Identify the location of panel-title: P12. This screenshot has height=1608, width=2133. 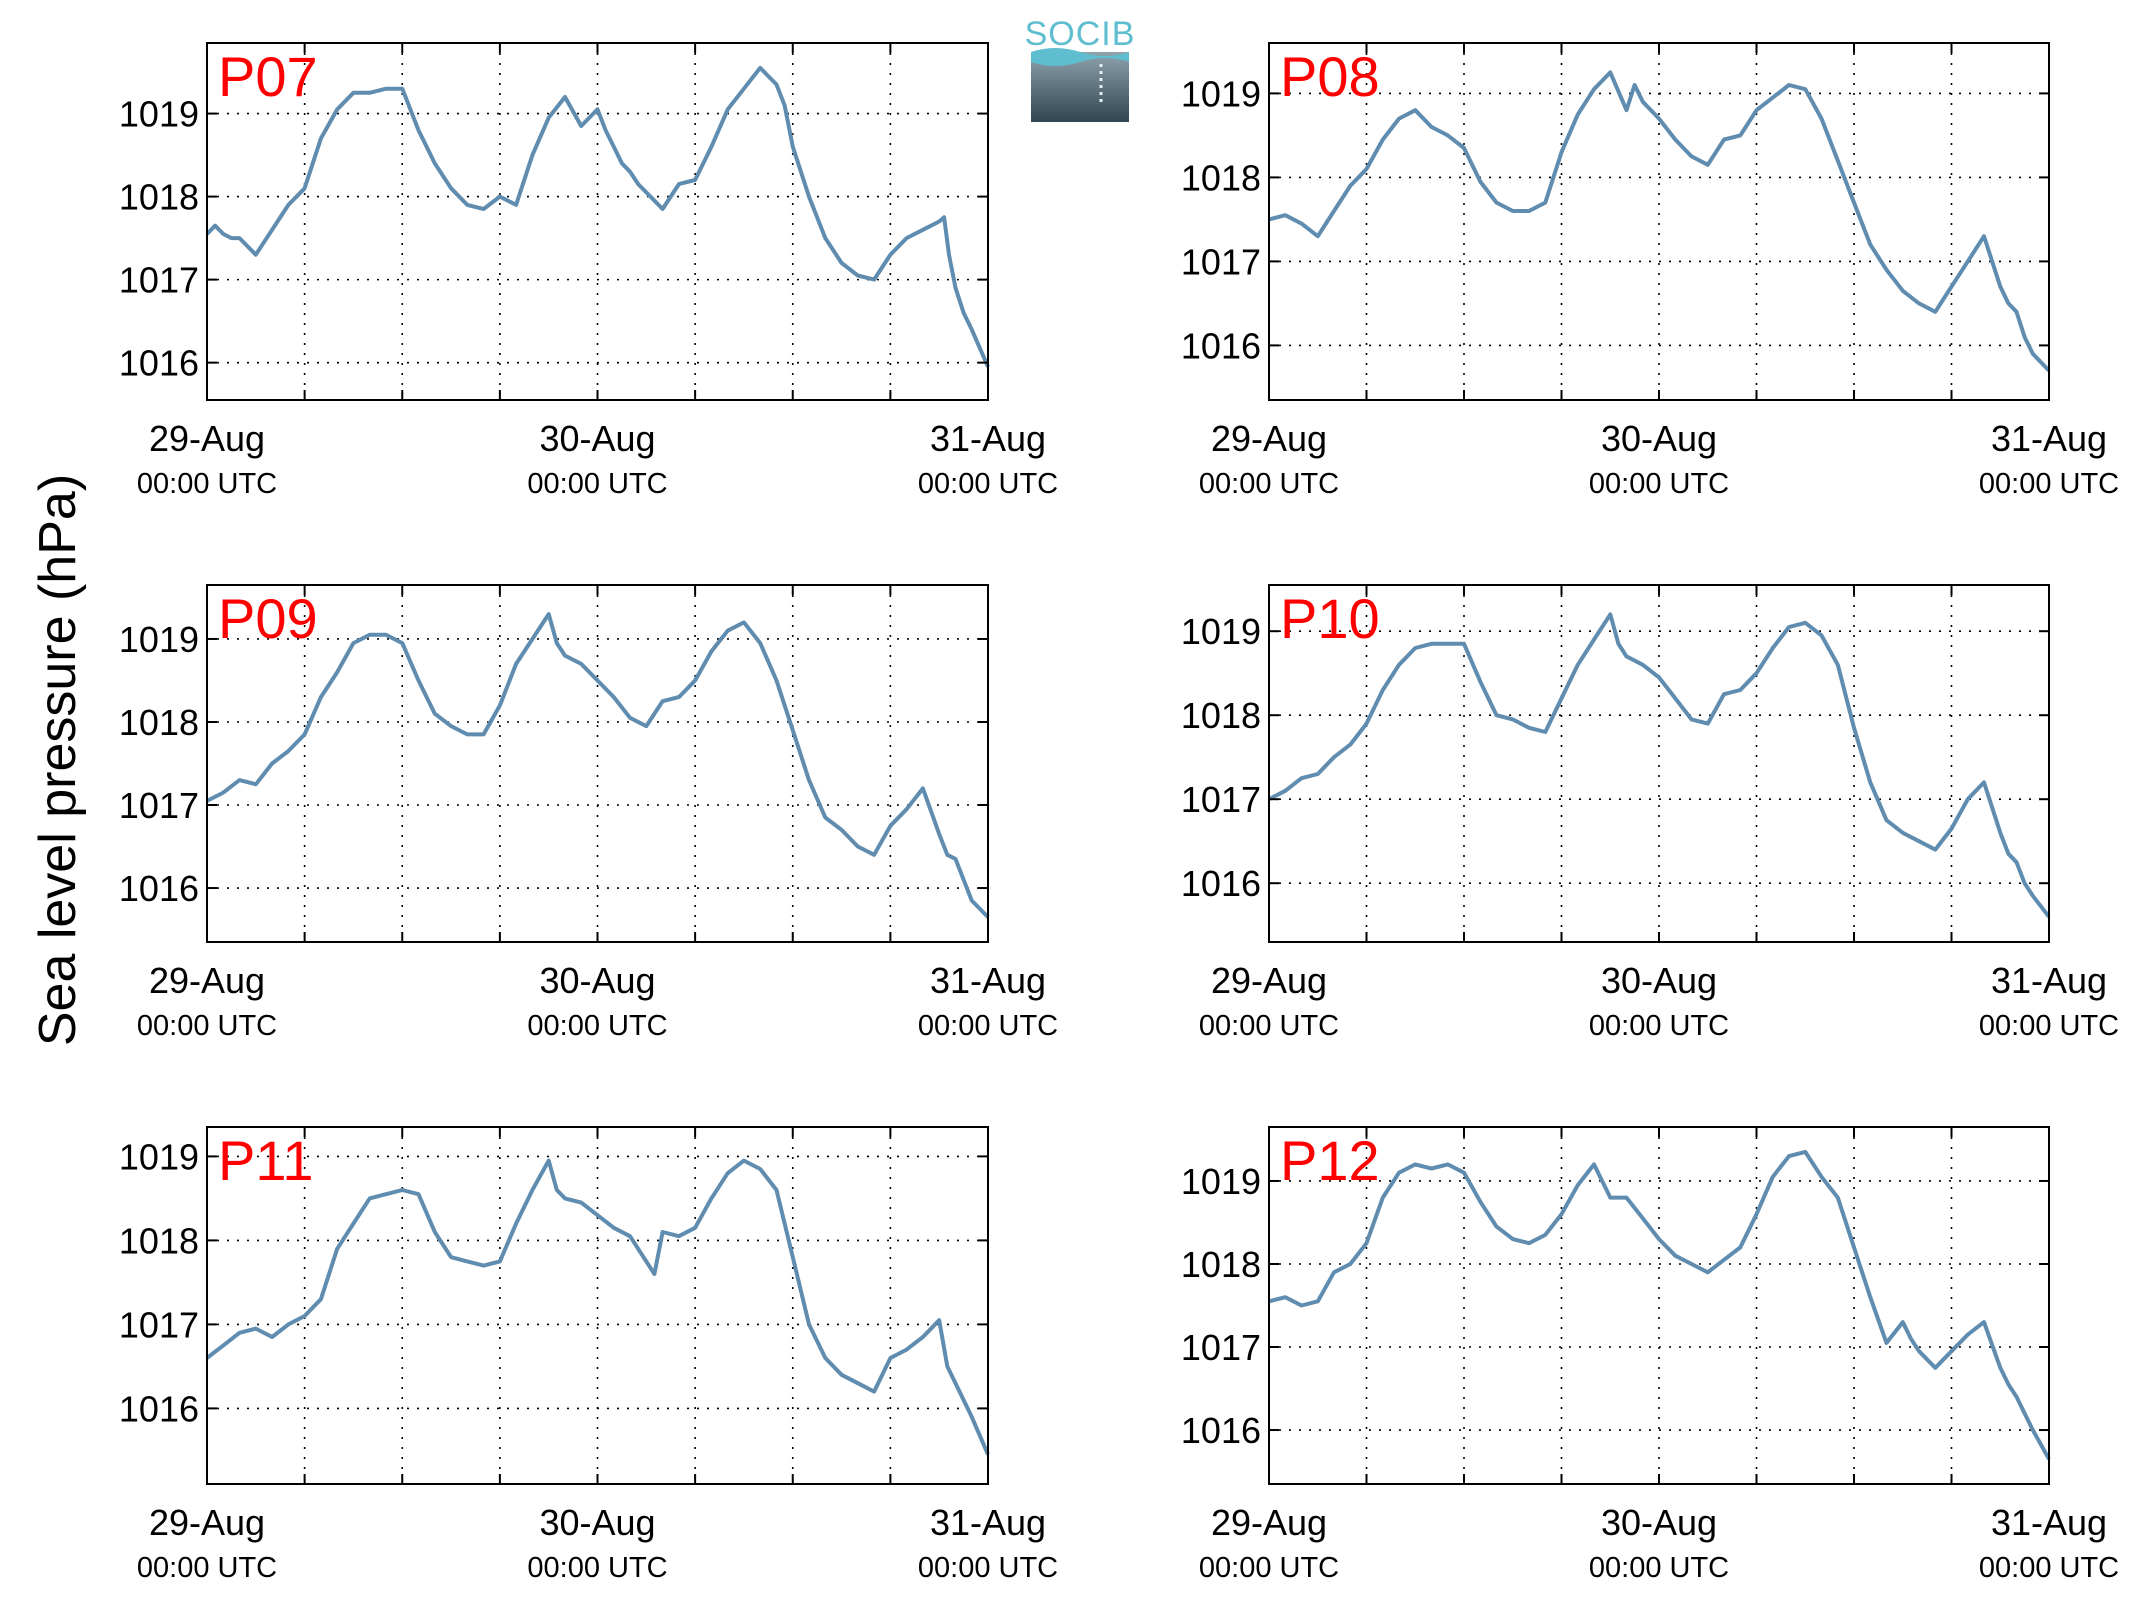
(1330, 1160).